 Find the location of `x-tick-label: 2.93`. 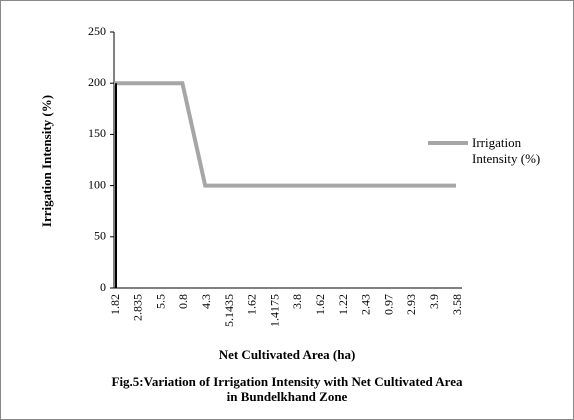

x-tick-label: 2.93 is located at coordinates (411, 304).